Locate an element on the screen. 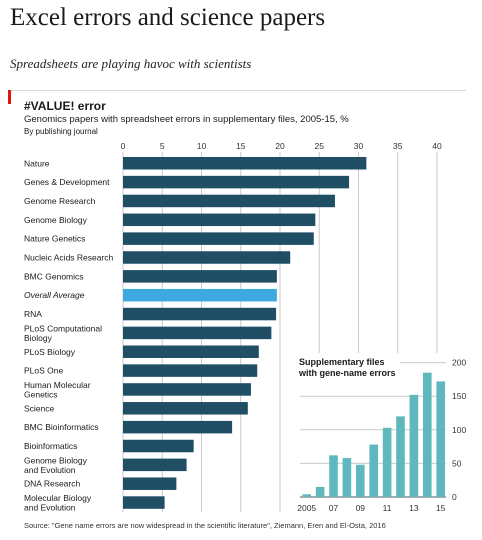  chart-top-rule is located at coordinates (237, 90).